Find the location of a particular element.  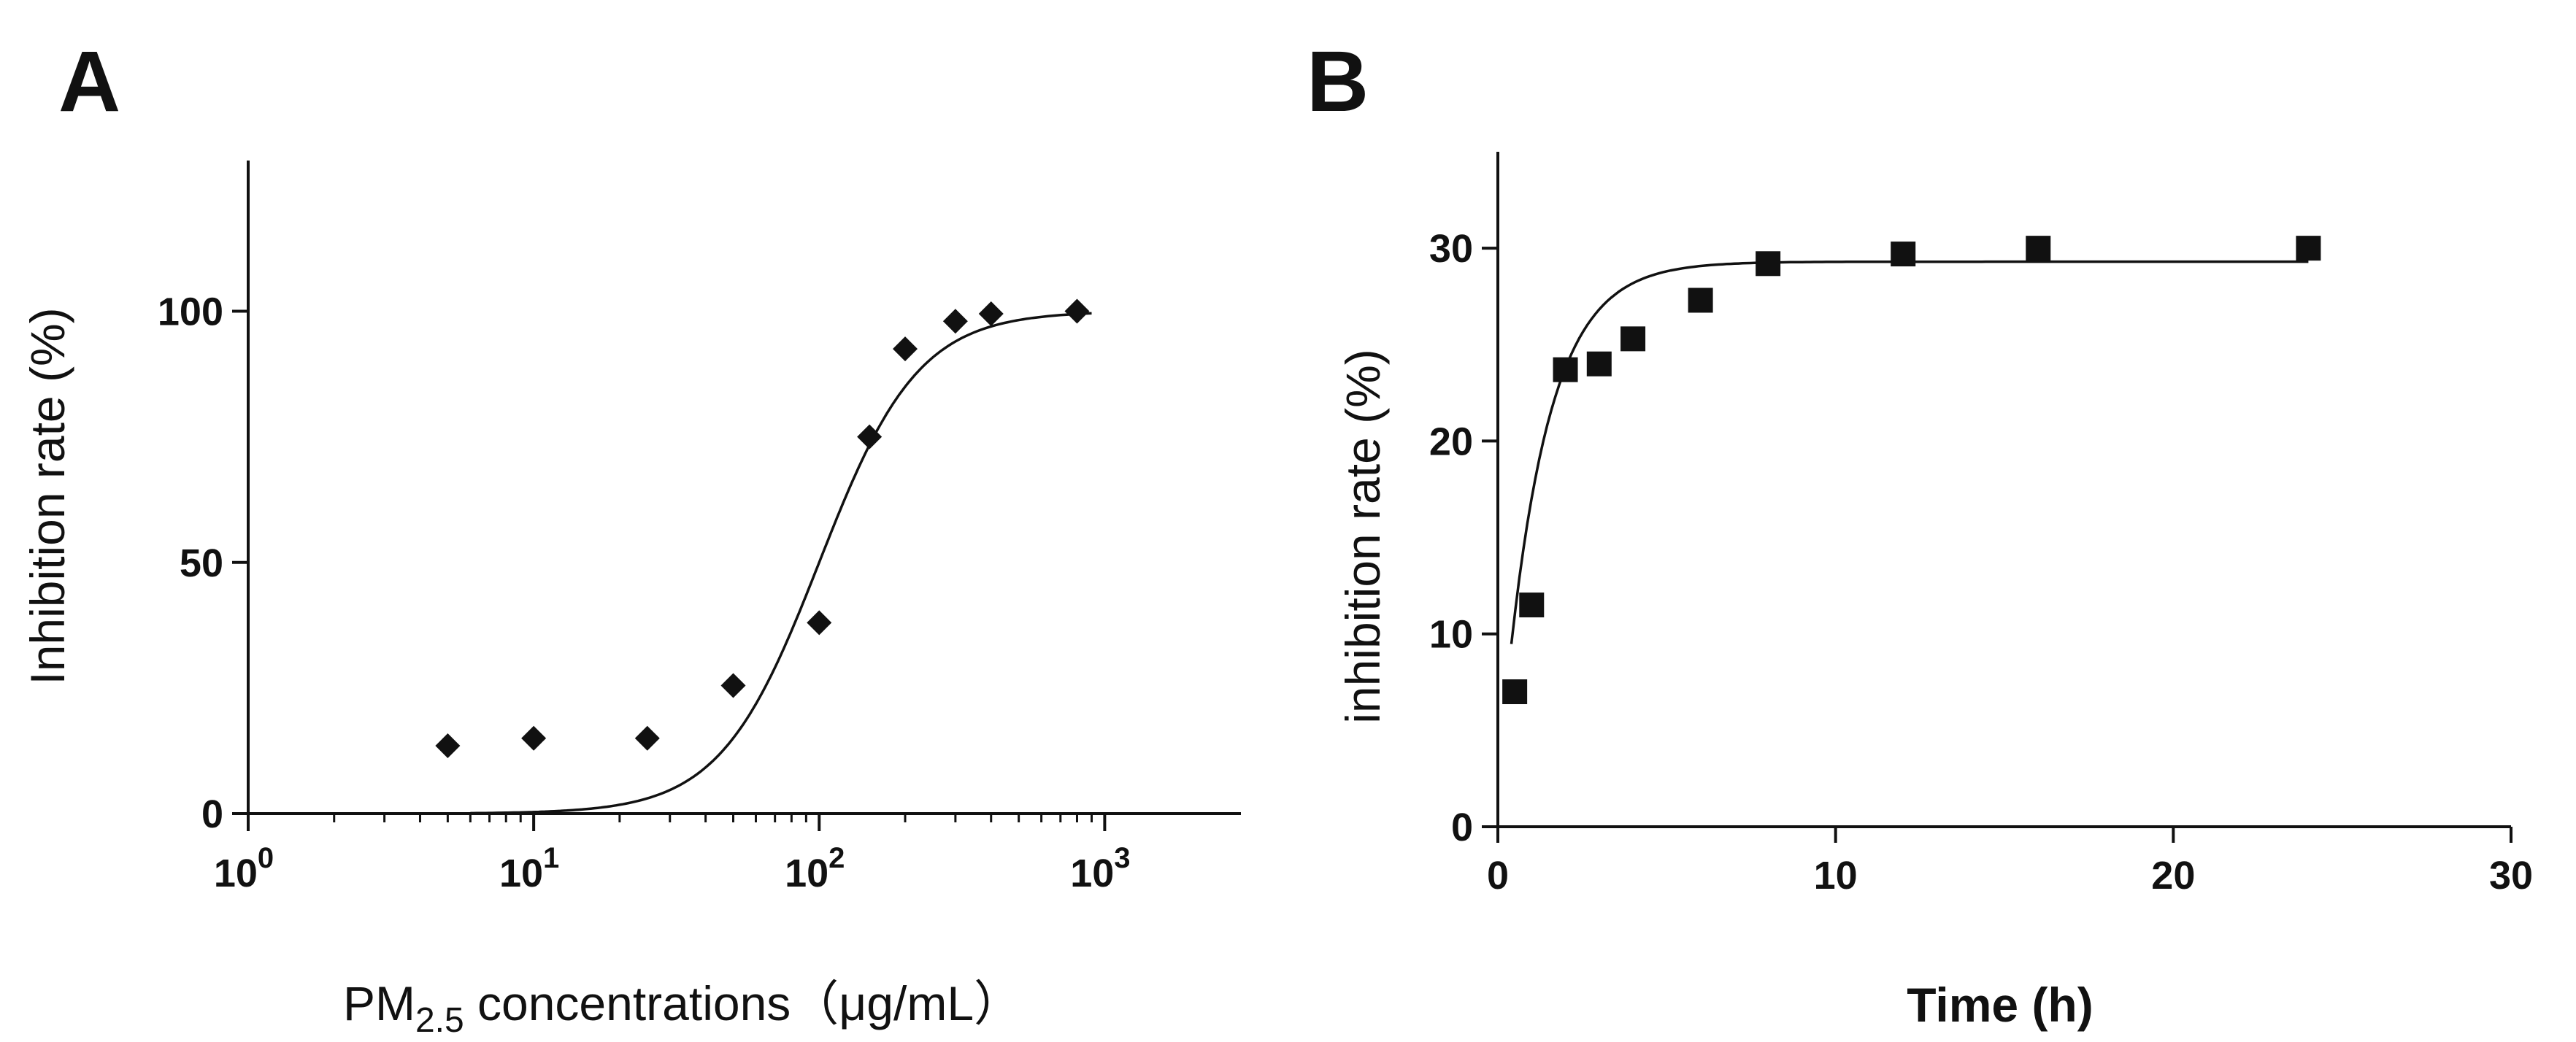

panel-a-x-axis-title-subscript: 2.5 is located at coordinates (439, 1021).